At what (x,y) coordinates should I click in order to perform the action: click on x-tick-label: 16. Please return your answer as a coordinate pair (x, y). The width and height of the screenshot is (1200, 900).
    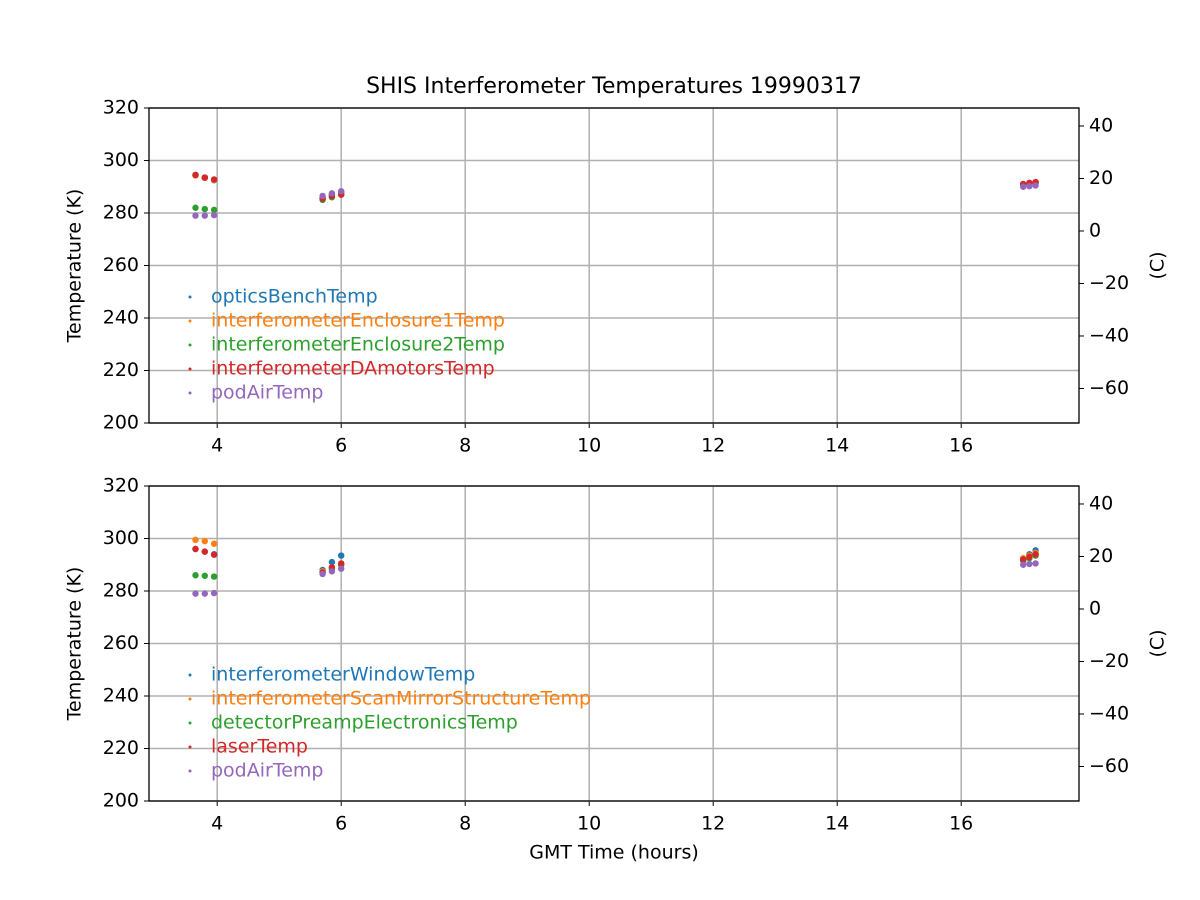
    Looking at the image, I should click on (961, 446).